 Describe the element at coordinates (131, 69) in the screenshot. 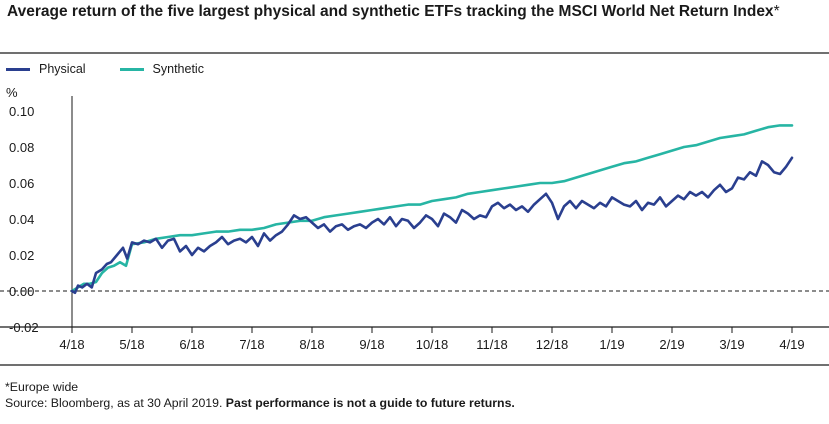

I see `legend-swatch-synthetic` at that location.